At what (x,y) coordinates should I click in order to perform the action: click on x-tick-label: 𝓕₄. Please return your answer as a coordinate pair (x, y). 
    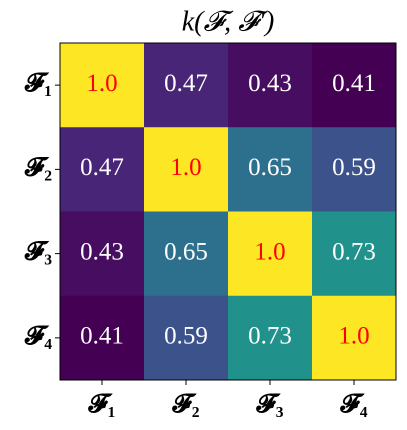
    Looking at the image, I should click on (354, 403).